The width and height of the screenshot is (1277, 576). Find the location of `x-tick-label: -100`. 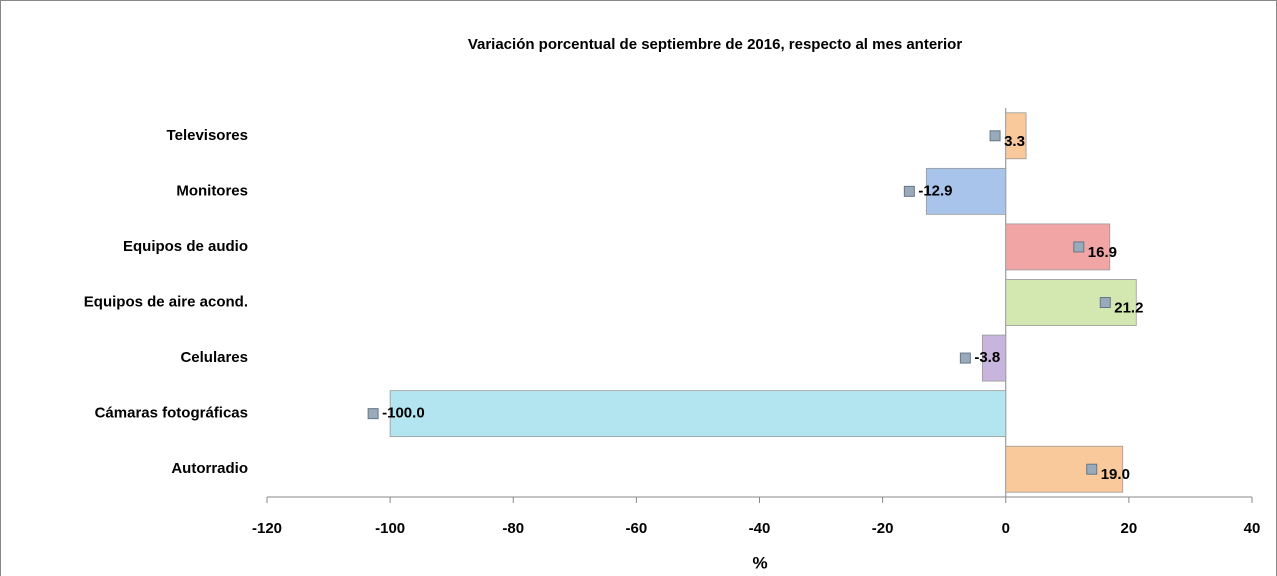

x-tick-label: -100 is located at coordinates (390, 528).